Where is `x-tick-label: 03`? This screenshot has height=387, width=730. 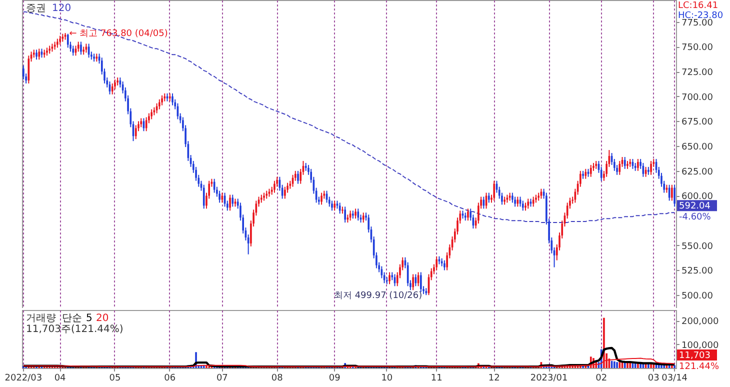
x-tick-label: 03 is located at coordinates (654, 379).